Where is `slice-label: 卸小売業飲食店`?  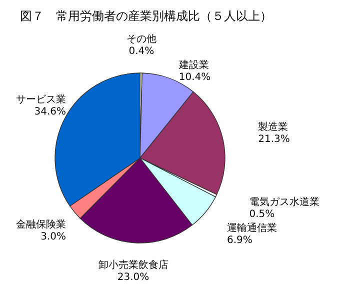 slice-label: 卸小売業飲食店 is located at coordinates (133, 264).